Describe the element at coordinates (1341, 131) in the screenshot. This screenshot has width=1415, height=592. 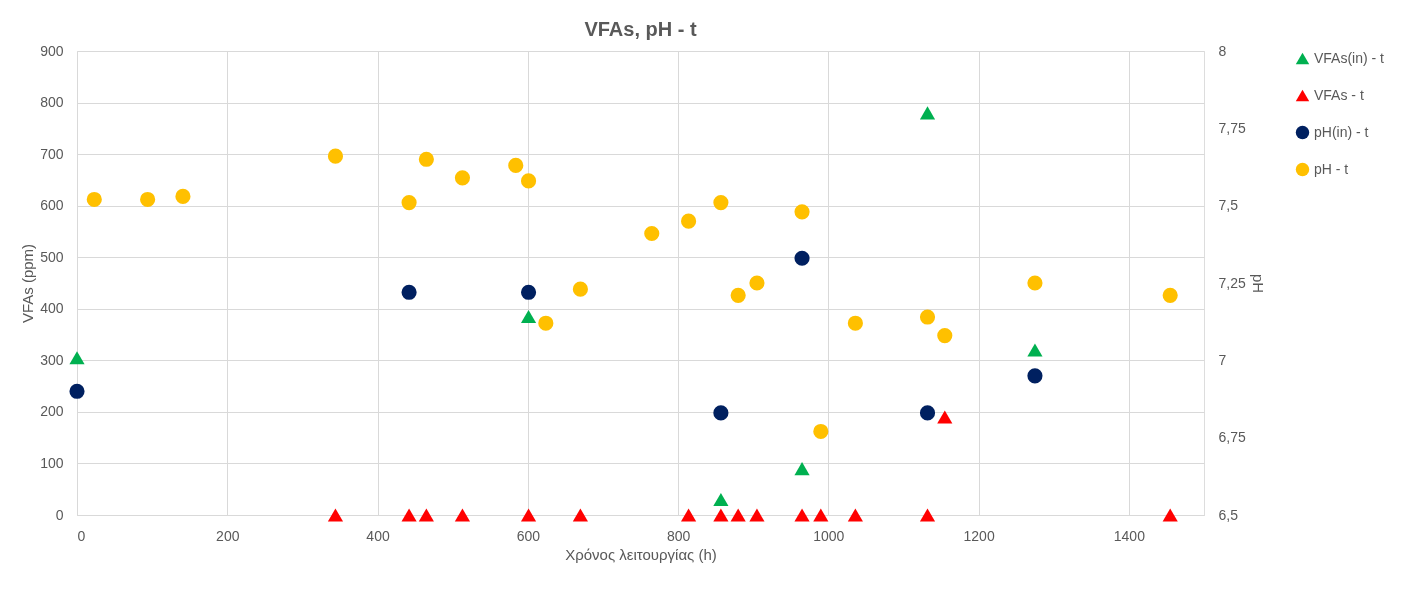
I see `legend-label: pH(in) - t` at that location.